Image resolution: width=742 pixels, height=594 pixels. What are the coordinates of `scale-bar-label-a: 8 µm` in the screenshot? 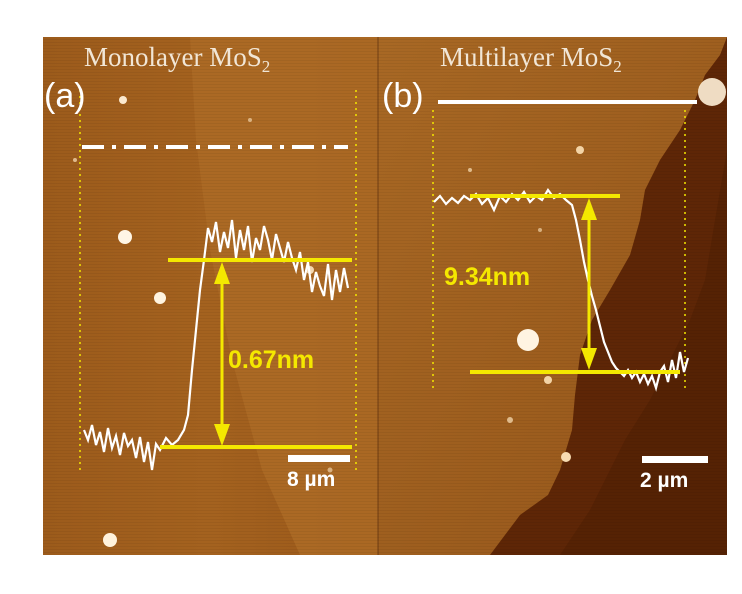 It's located at (311, 479).